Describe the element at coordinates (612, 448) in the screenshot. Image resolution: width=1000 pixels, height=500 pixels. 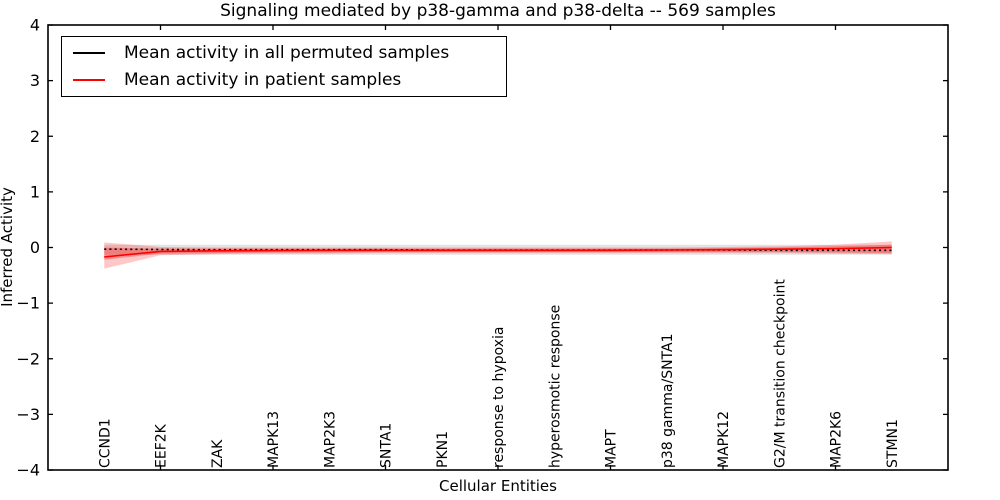
I see `category-label: MAPT` at that location.